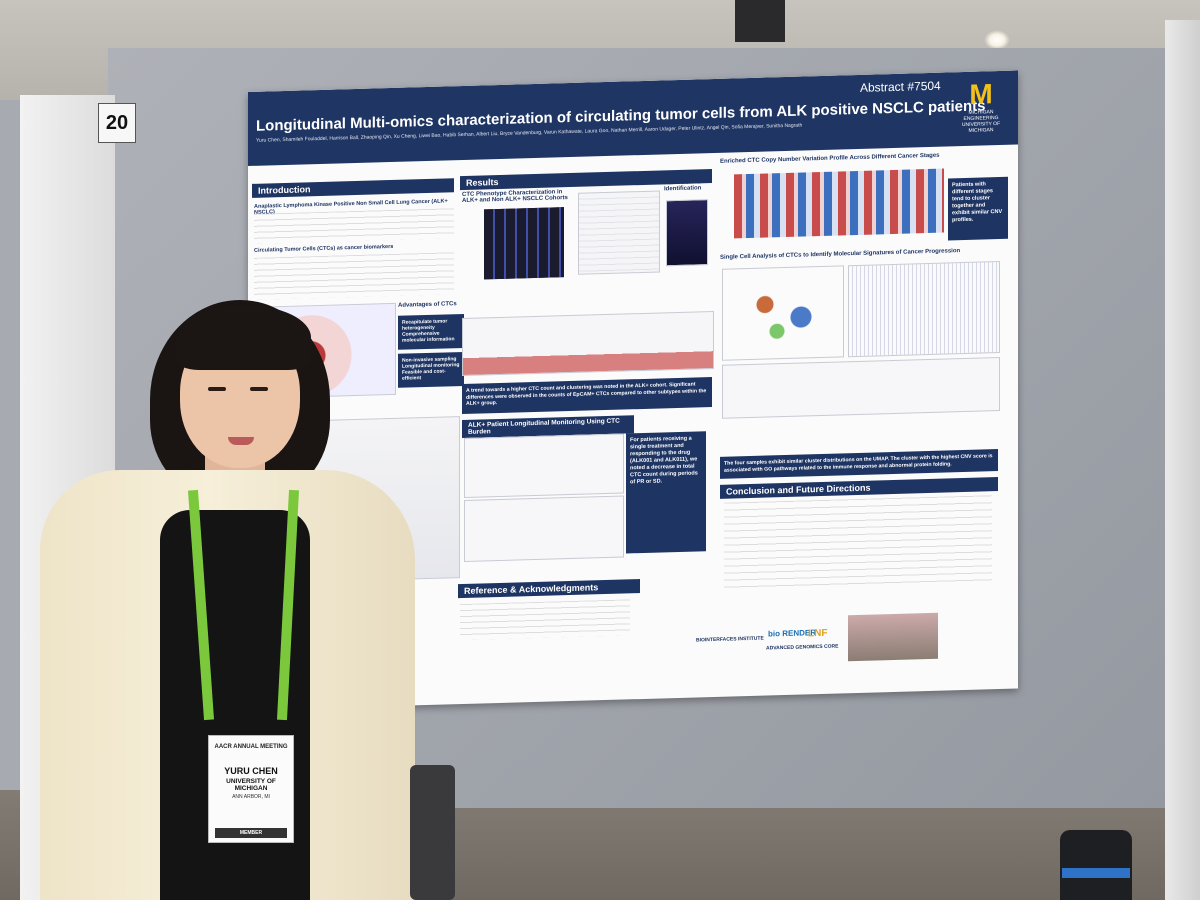  I want to click on right-eye, so click(259, 389).